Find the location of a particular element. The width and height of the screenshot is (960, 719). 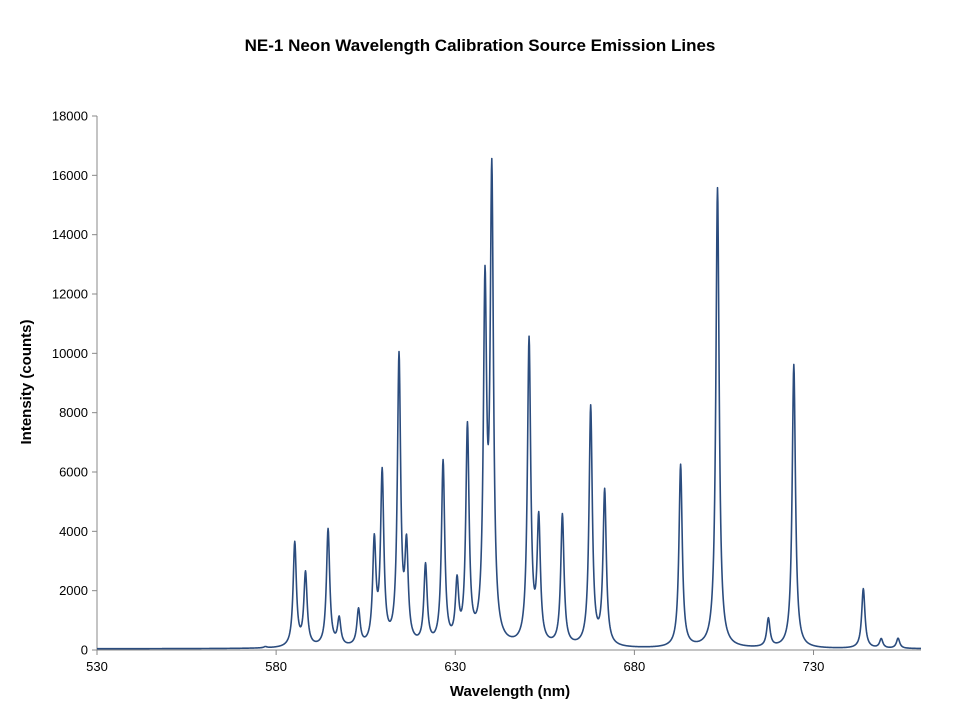

x-tick-label: 580 is located at coordinates (276, 666).